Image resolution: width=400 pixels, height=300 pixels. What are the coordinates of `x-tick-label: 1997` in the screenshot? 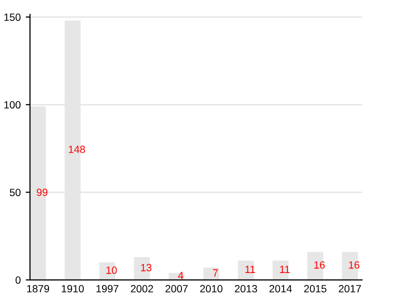 It's located at (107, 288).